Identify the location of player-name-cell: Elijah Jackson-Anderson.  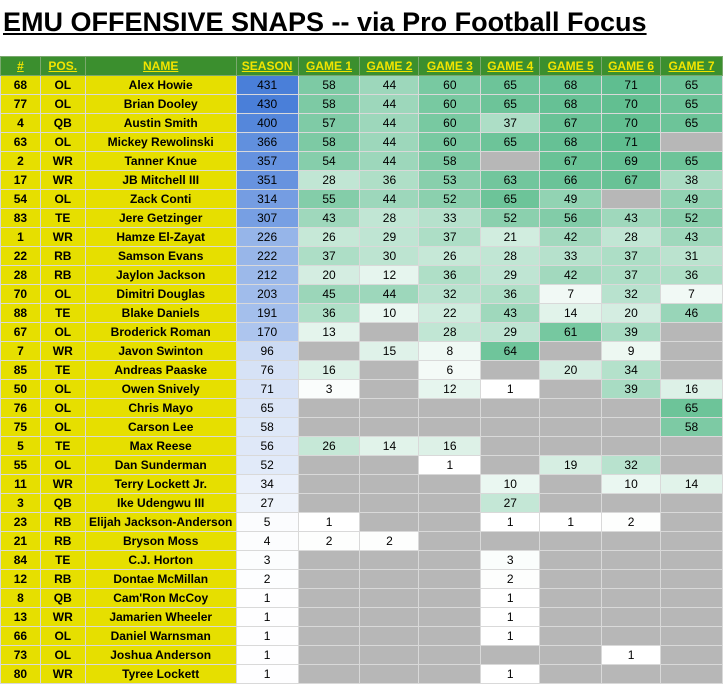
(160, 522).